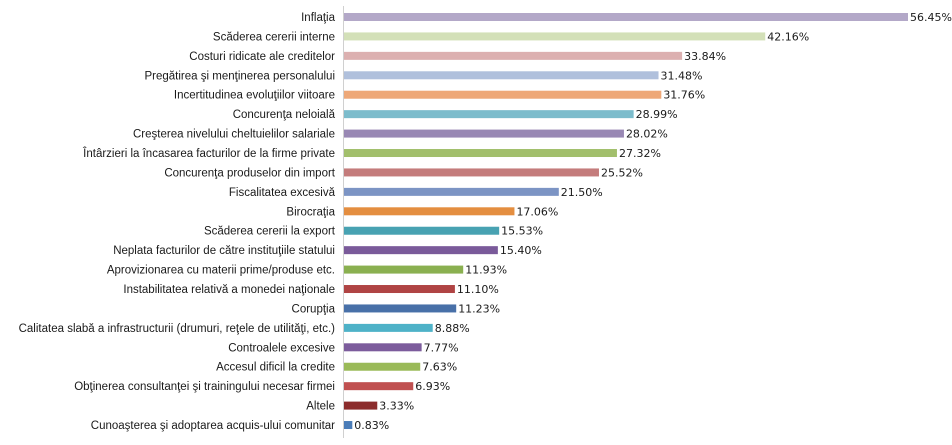  What do you see at coordinates (788, 36) in the screenshot?
I see `value-label: 42.16%` at bounding box center [788, 36].